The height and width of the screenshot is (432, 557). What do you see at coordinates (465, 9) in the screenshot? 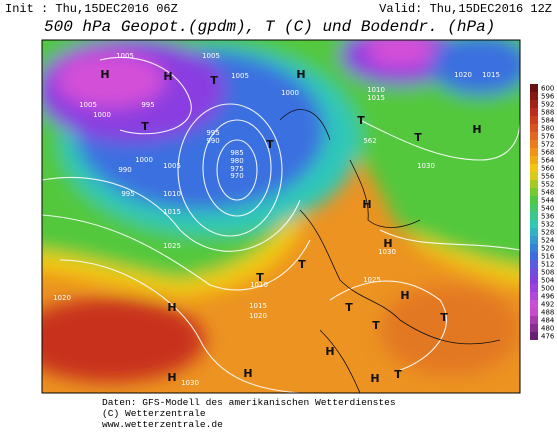
I see `valid-time: Valid: Thu,15DEC2016 12Z` at bounding box center [465, 9].